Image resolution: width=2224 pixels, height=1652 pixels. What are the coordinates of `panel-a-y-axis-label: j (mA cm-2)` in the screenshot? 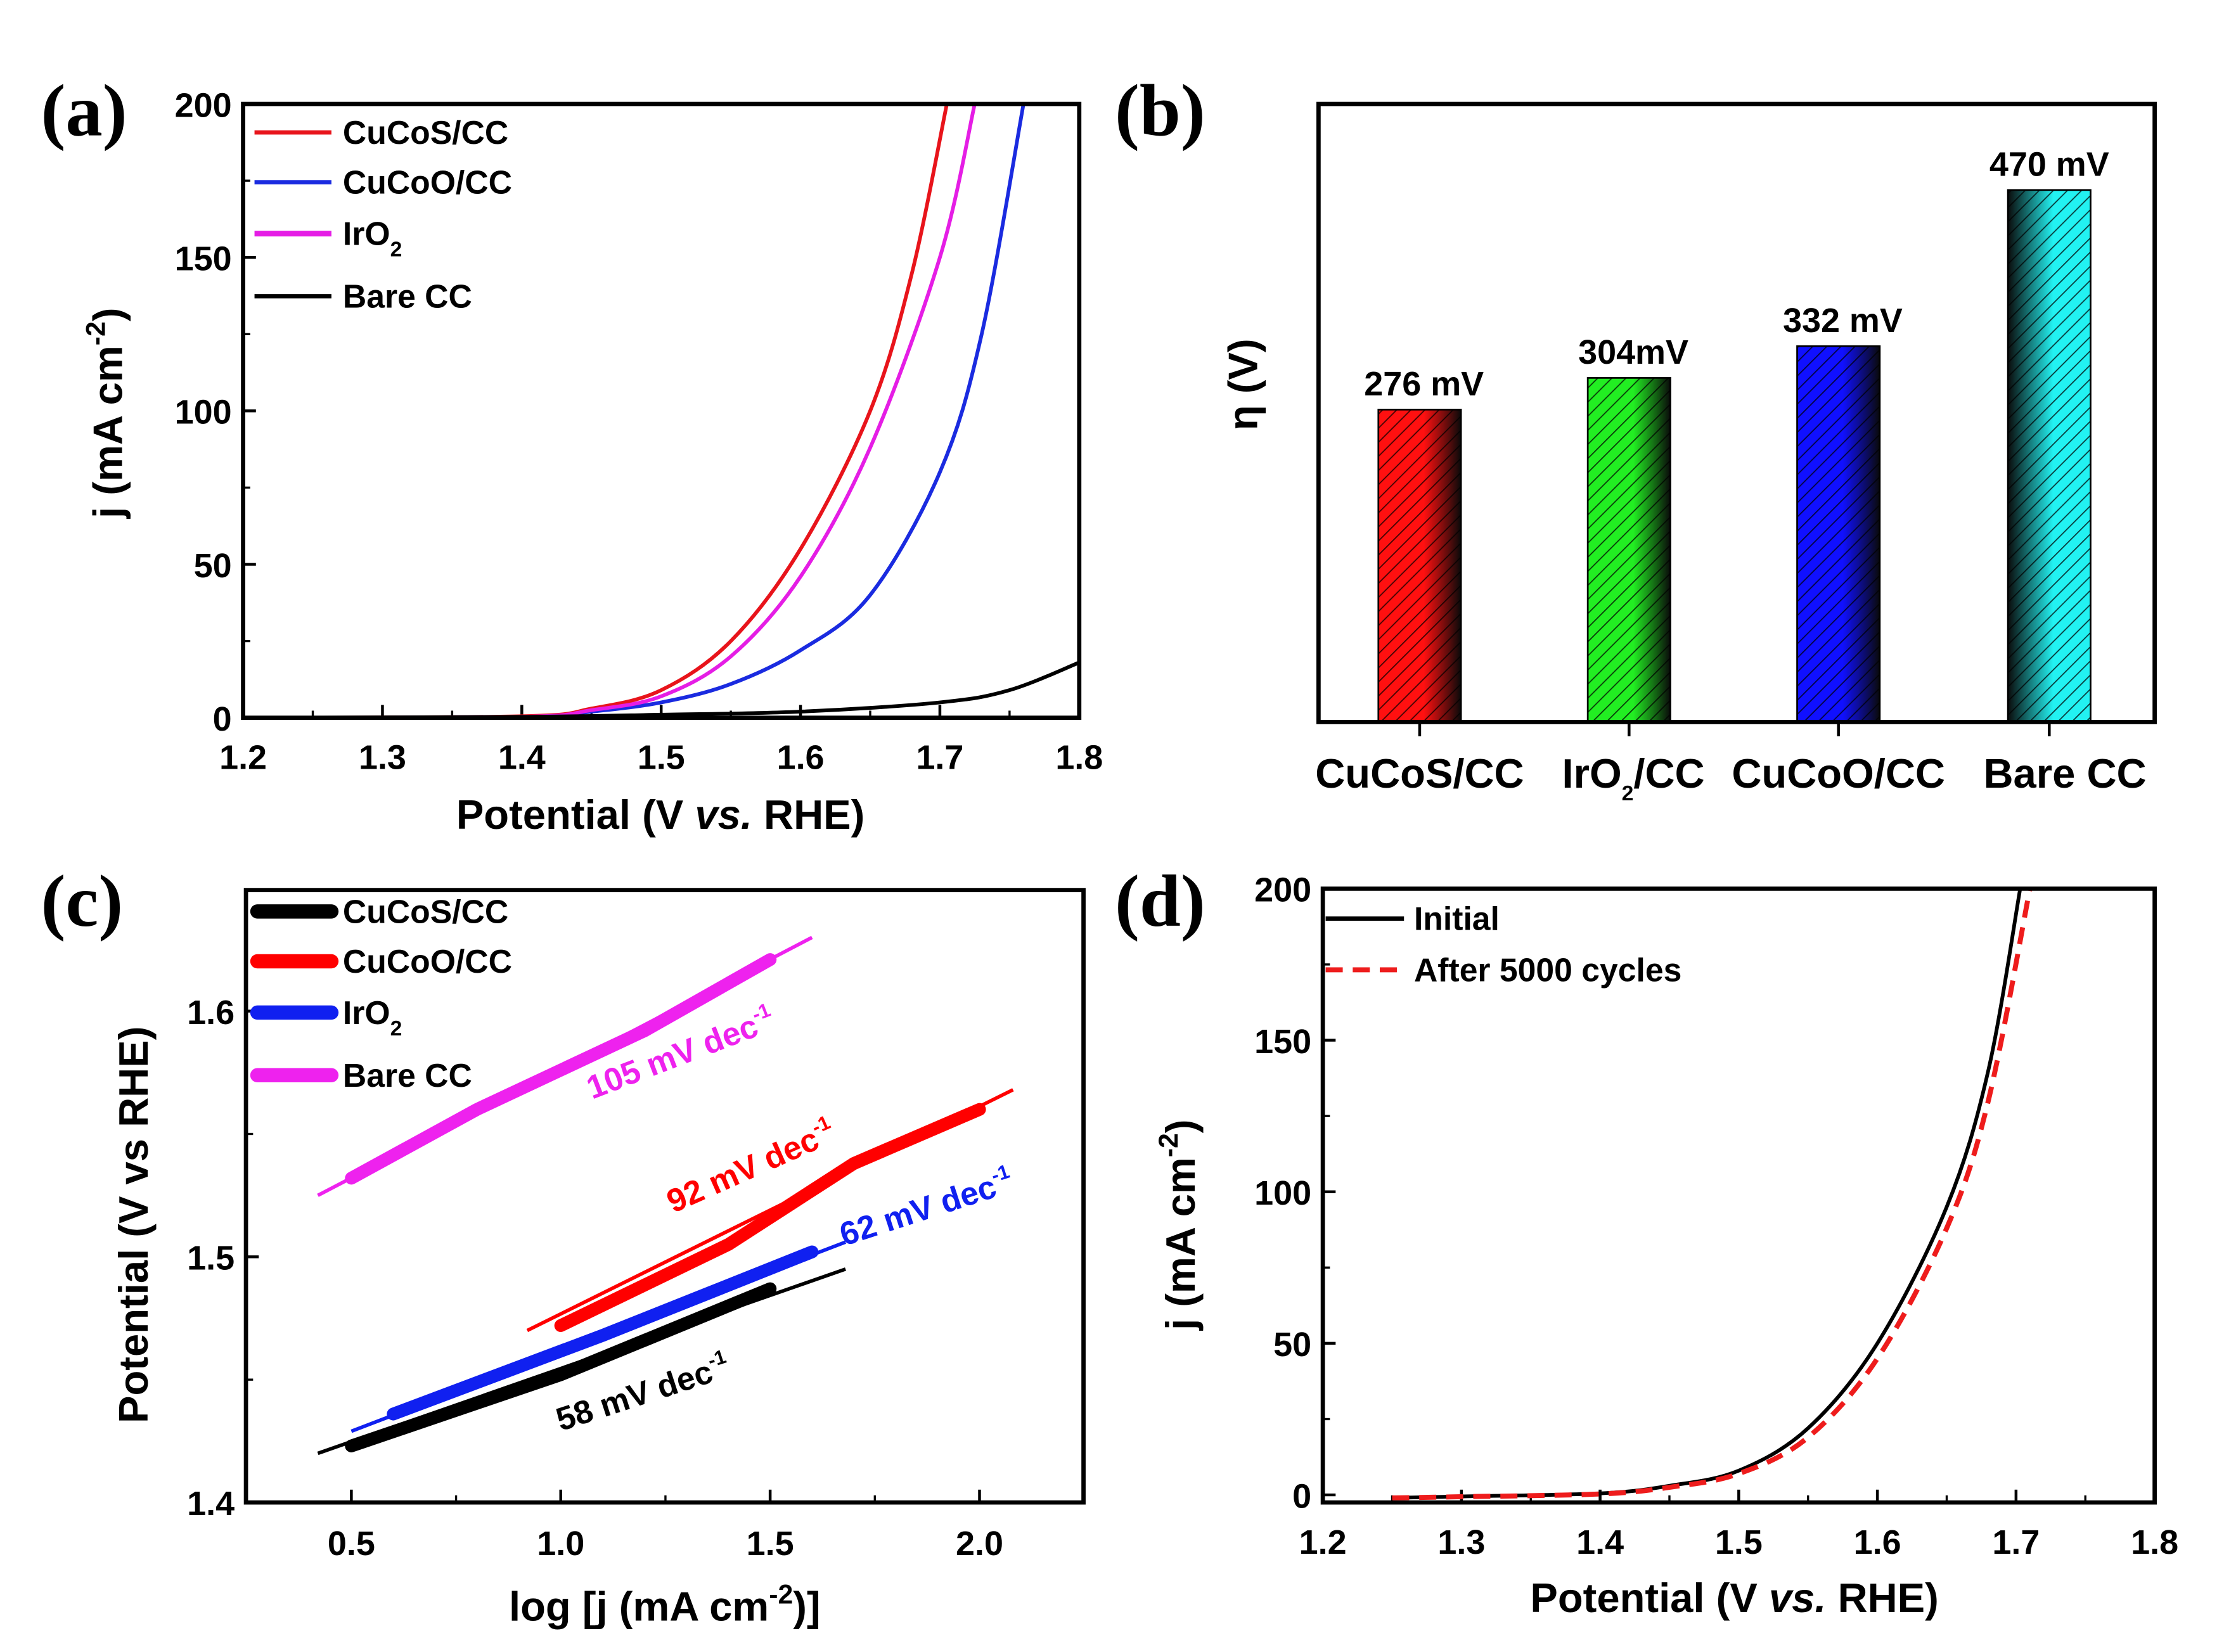 It's located at (106, 414).